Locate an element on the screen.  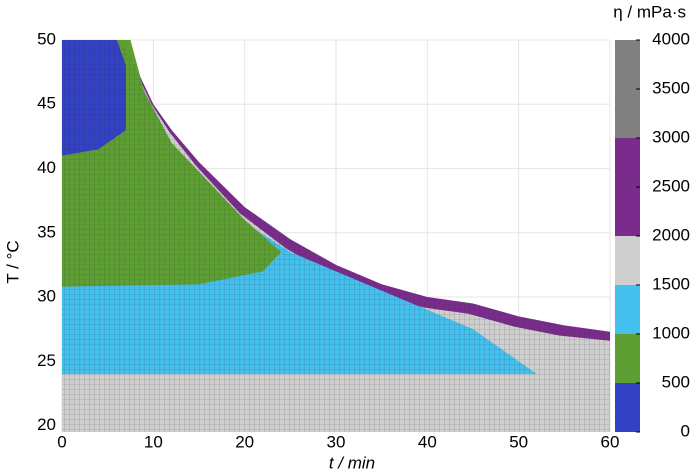
x-tick-label: 40 is located at coordinates (427, 441).